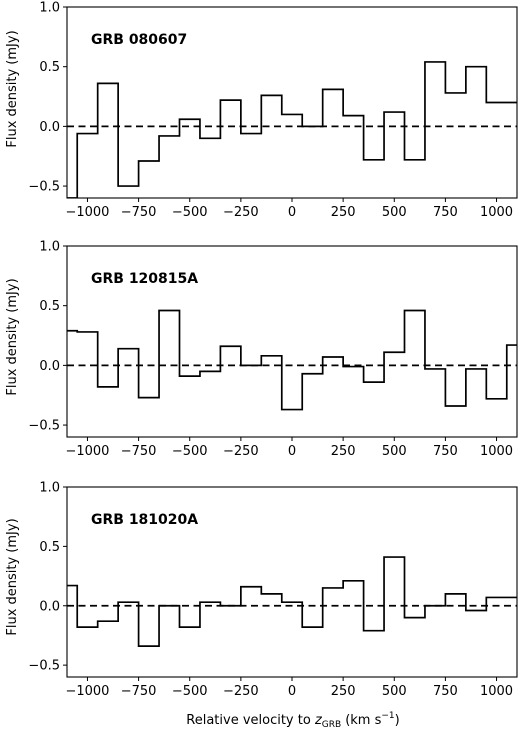 The height and width of the screenshot is (731, 520). What do you see at coordinates (248, 720) in the screenshot?
I see `x-axis-label-text: Relative velocity to` at bounding box center [248, 720].